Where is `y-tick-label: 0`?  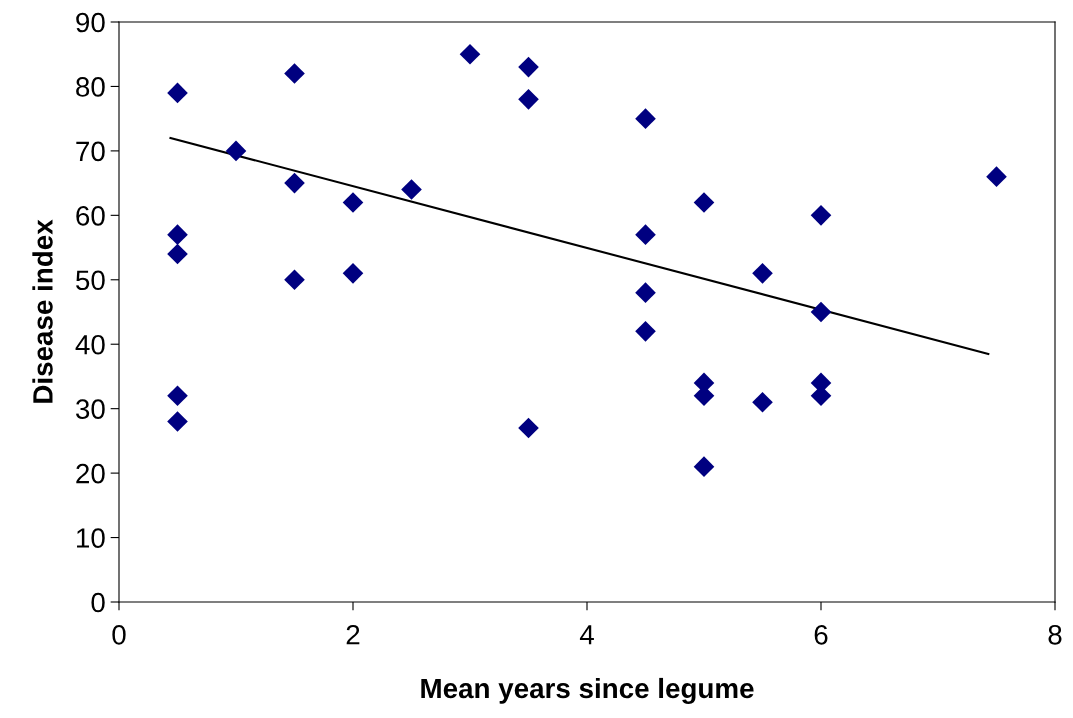
y-tick-label: 0 is located at coordinates (98, 602).